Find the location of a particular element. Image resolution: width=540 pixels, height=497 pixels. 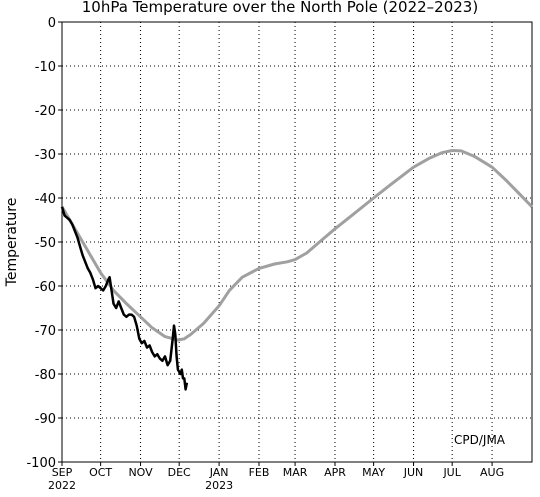

y-tick-label: -10 is located at coordinates (45, 67).